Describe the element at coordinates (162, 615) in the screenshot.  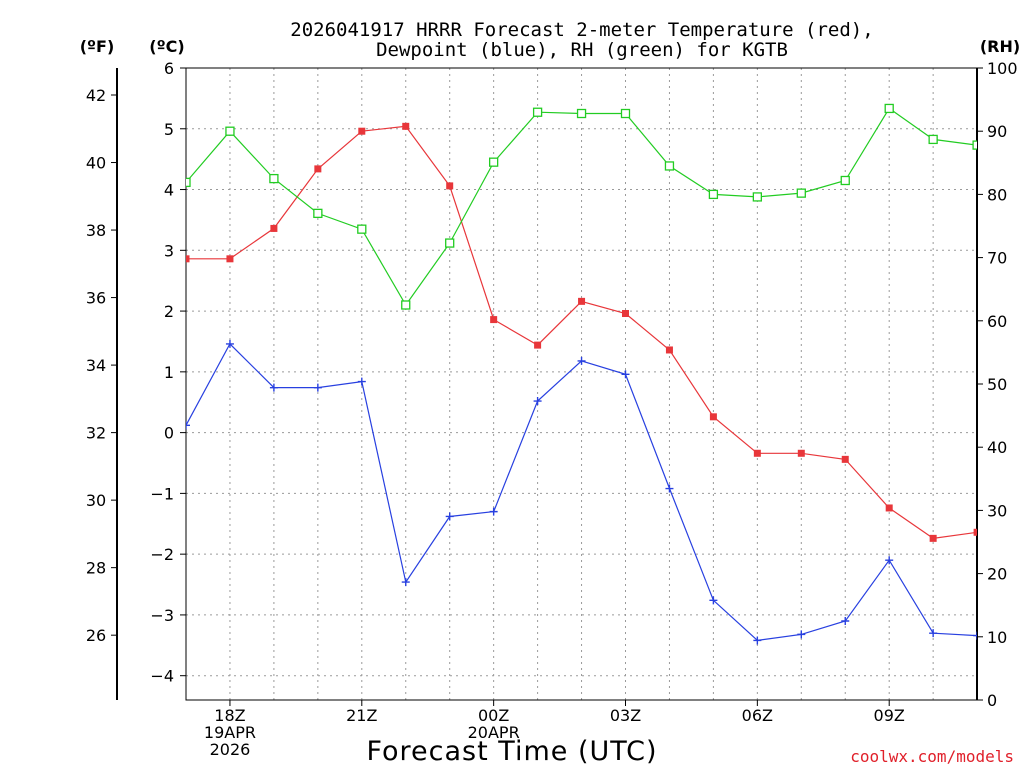
I see `celsius-tick-label: −3` at that location.